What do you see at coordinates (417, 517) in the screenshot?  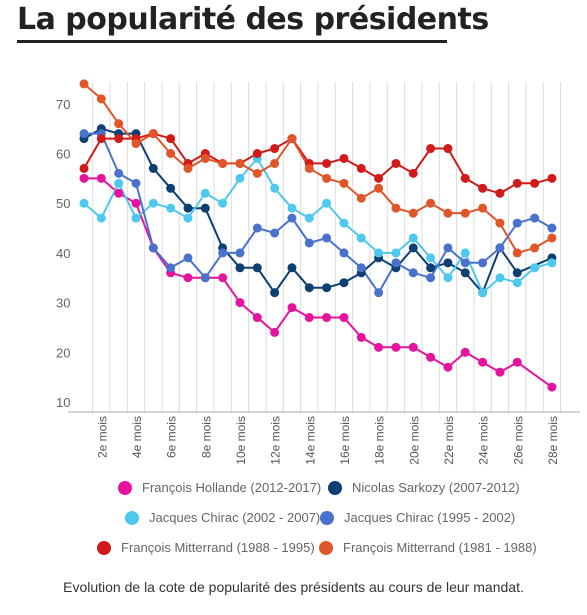 I see `legend-item-chirac-1995: Jacques Chirac (1995 - 2002)` at bounding box center [417, 517].